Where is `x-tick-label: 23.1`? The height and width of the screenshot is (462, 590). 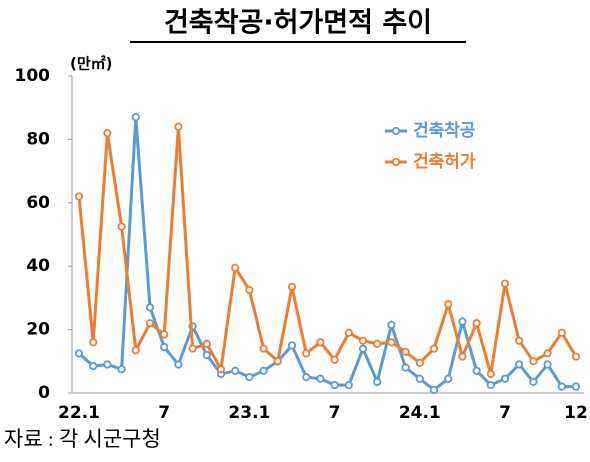
x-tick-label: 23.1 is located at coordinates (249, 413).